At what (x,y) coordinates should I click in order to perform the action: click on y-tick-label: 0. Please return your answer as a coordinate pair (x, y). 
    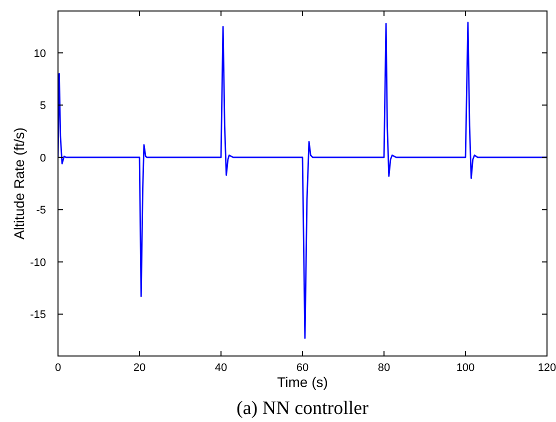
    Looking at the image, I should click on (43, 158).